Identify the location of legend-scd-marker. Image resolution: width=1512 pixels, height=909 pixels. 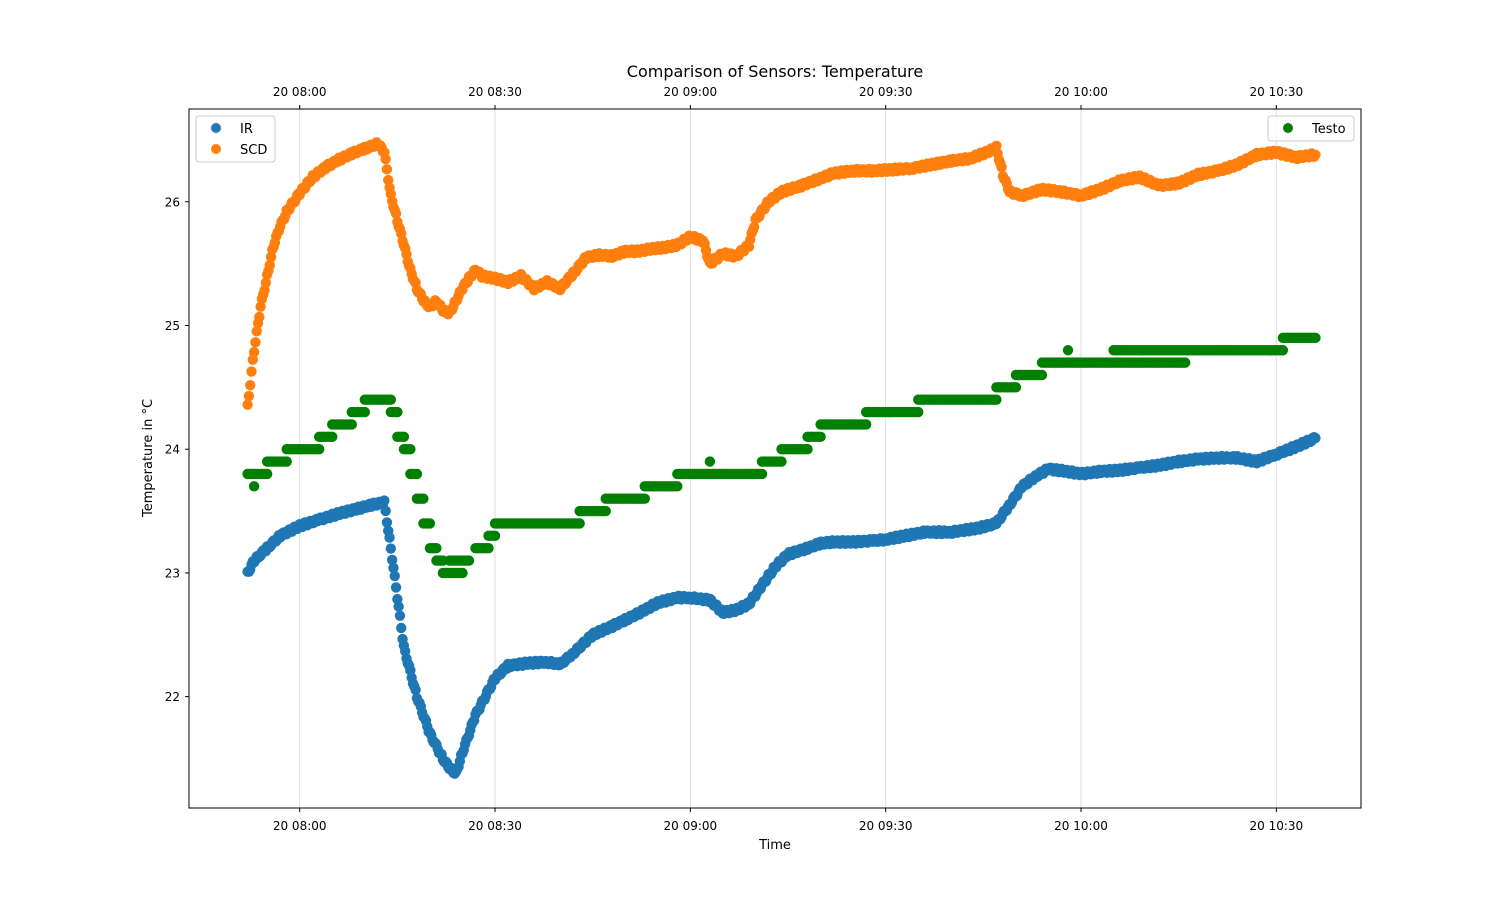
(216, 149).